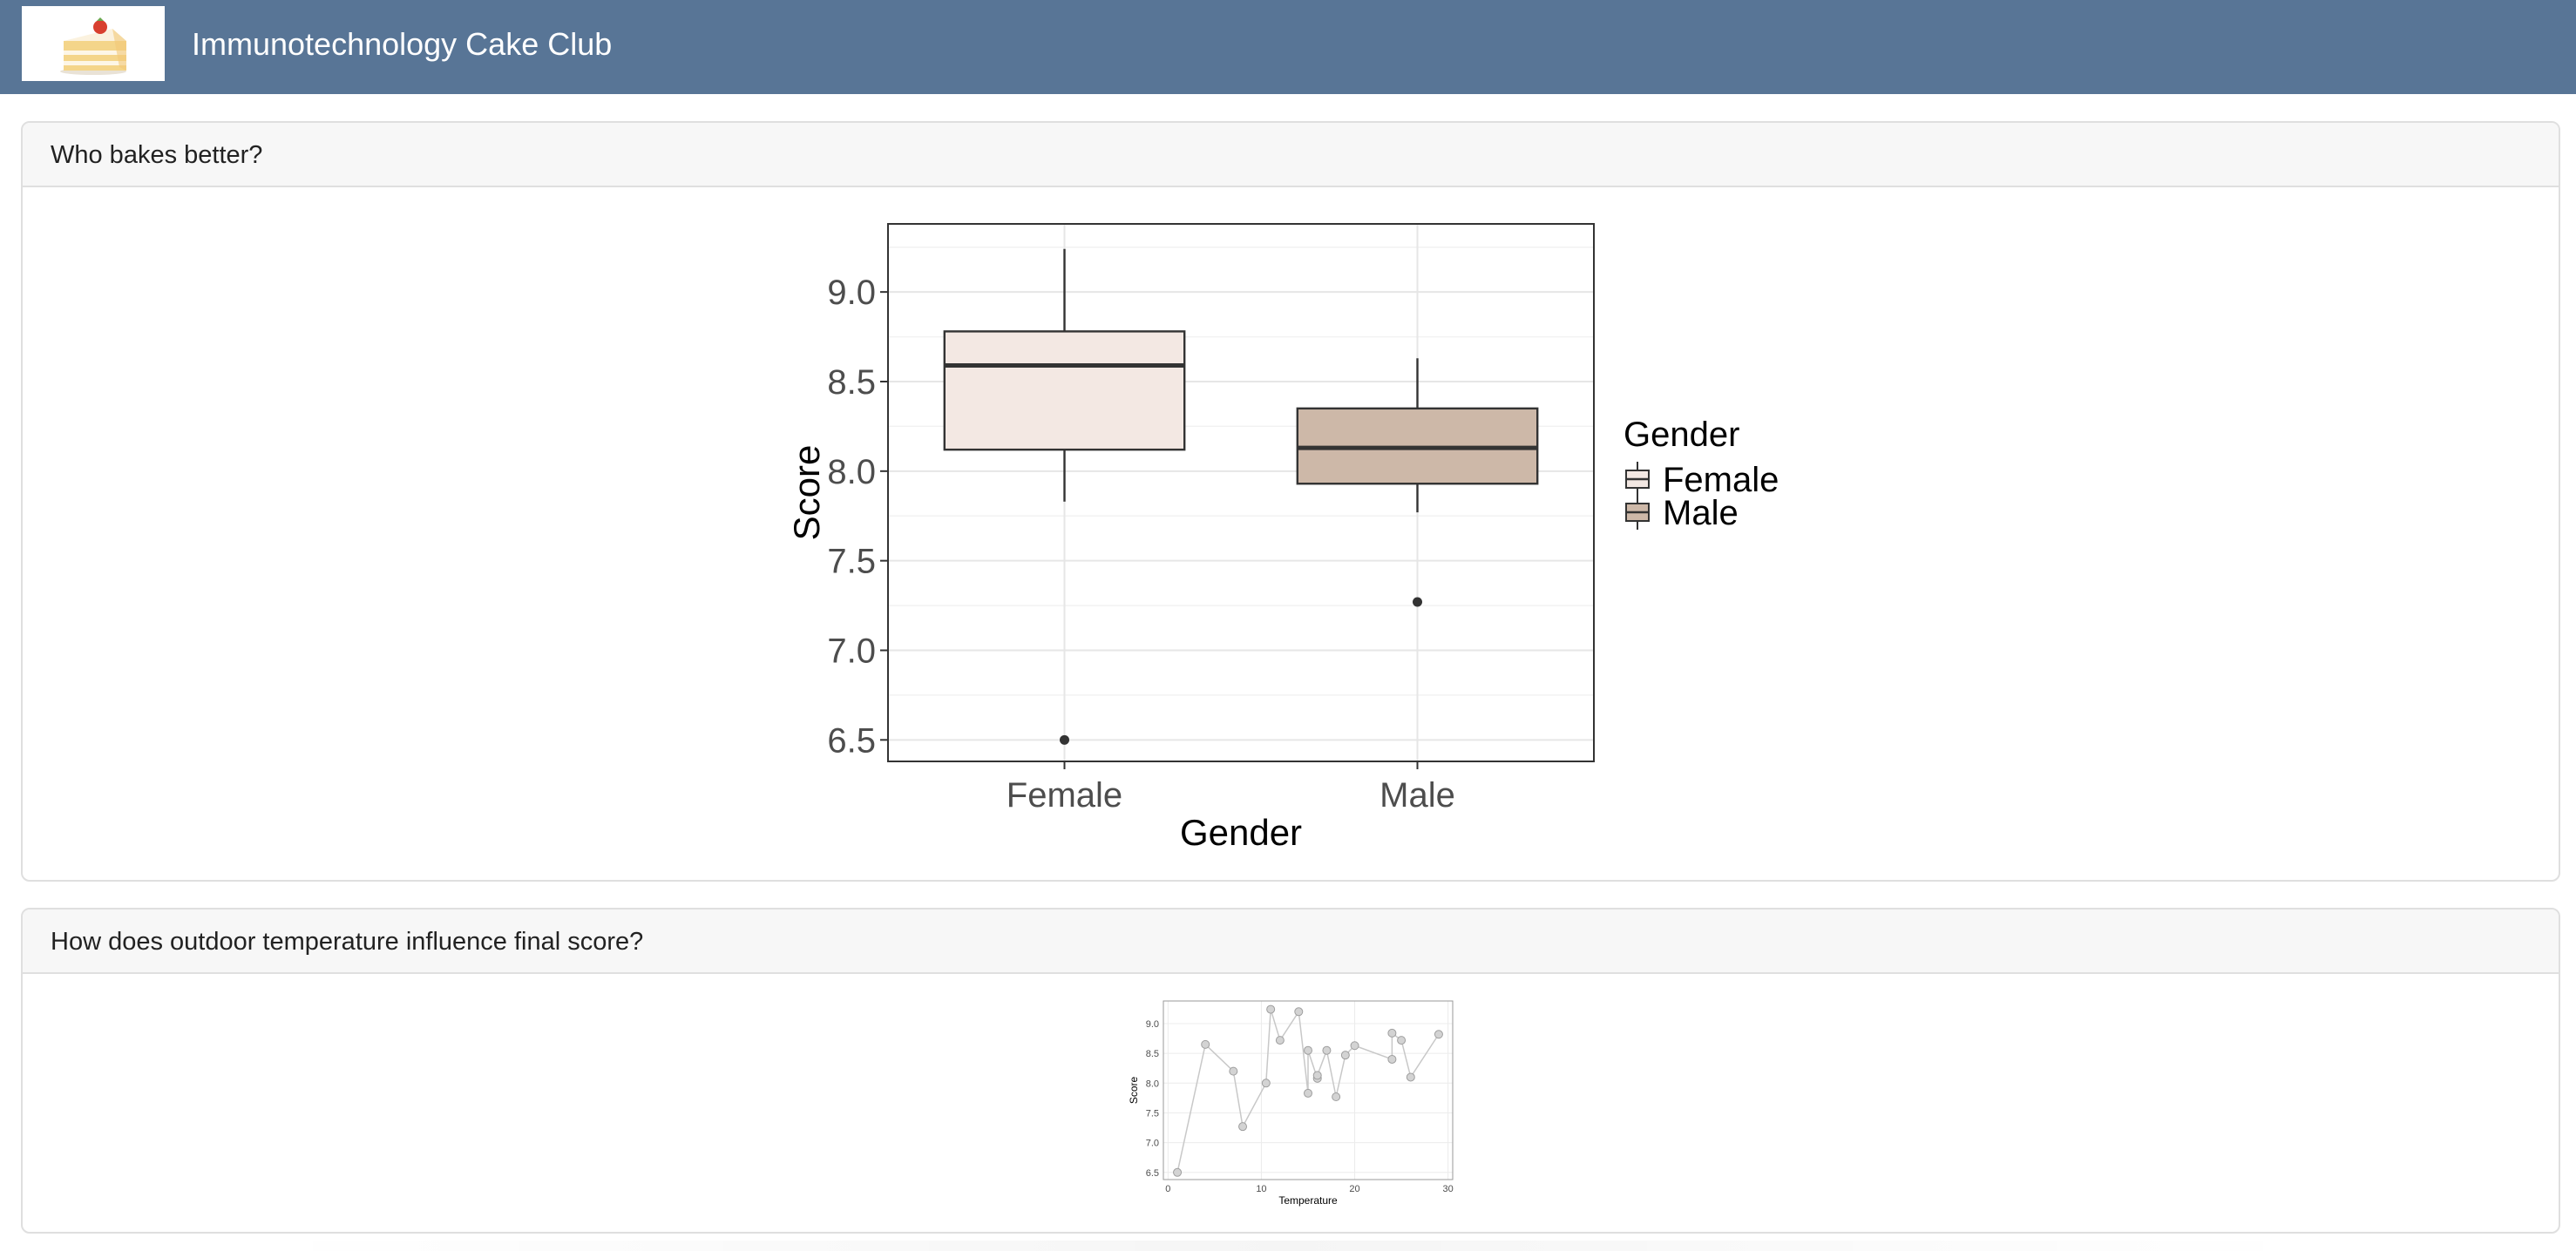 The width and height of the screenshot is (2576, 1251). I want to click on x-tick-label: 0, so click(1167, 1189).